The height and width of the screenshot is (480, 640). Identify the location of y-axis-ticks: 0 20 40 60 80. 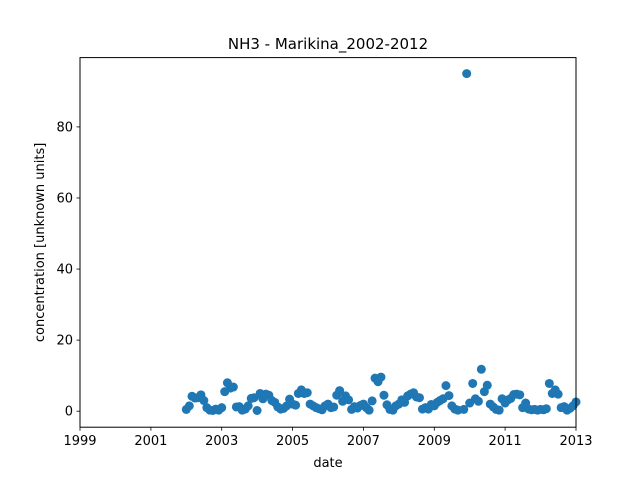
(68, 270).